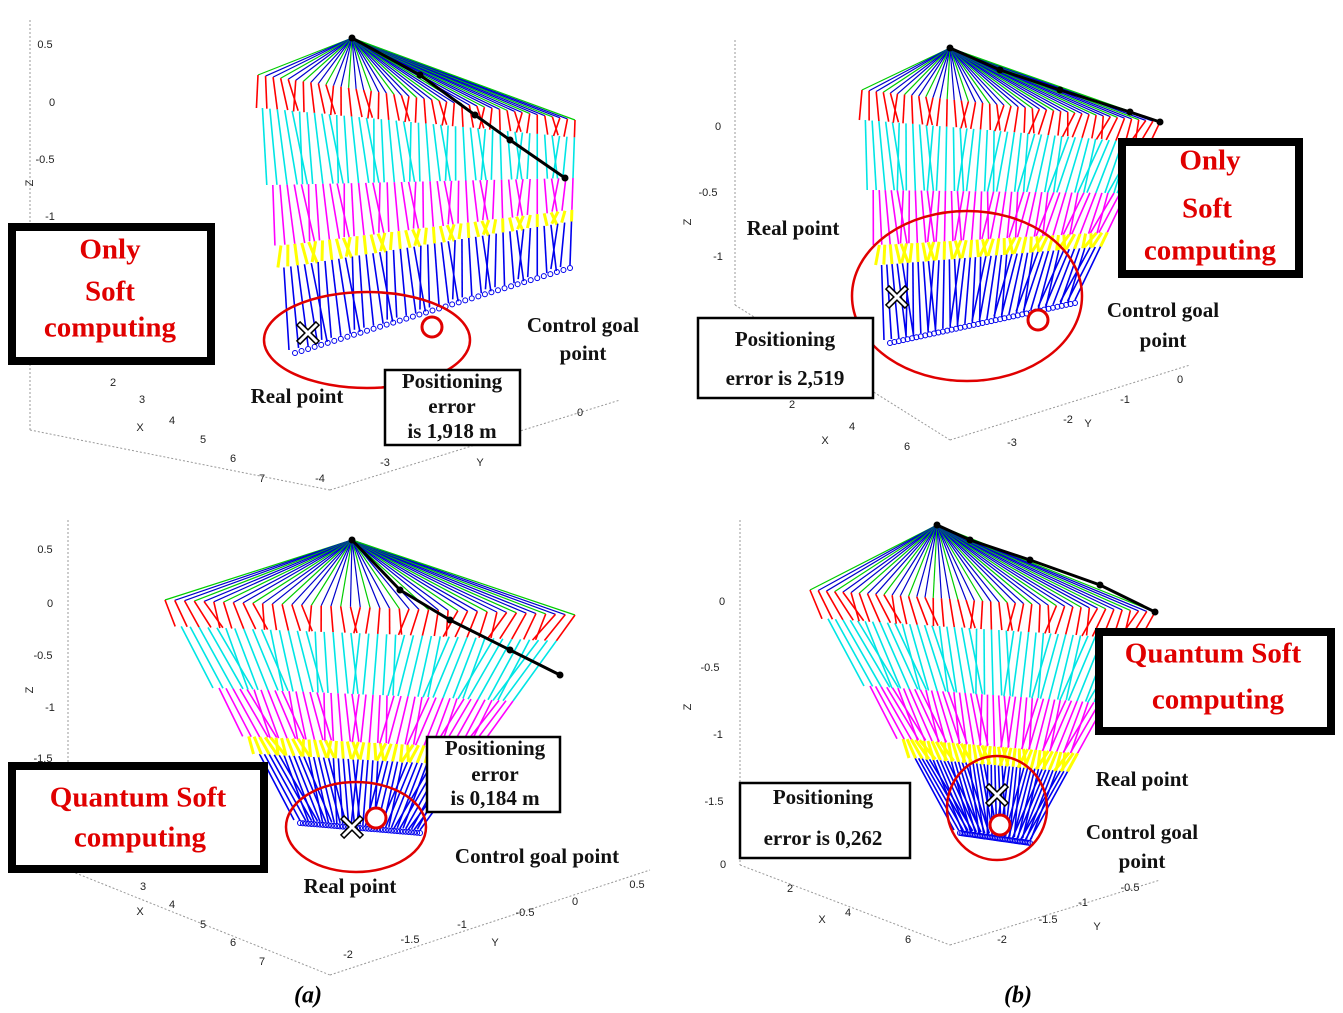 This screenshot has height=1013, width=1343. What do you see at coordinates (897, 297) in the screenshot?
I see `real-point-inner` at bounding box center [897, 297].